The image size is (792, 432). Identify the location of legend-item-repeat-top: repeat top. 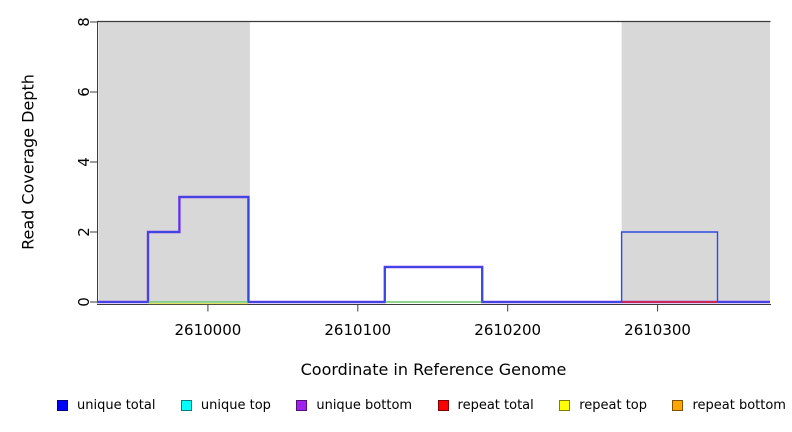
(603, 405).